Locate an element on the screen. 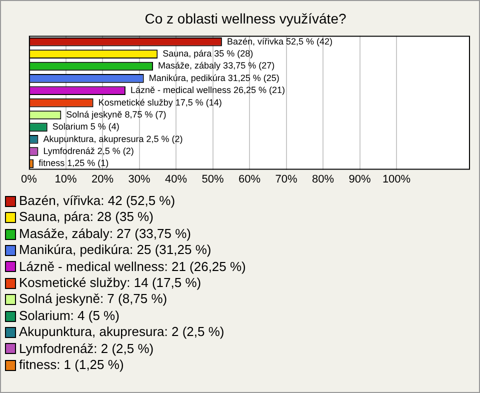 This screenshot has width=480, height=393. category-label: Sauna, pára 35 % (28) is located at coordinates (208, 53).